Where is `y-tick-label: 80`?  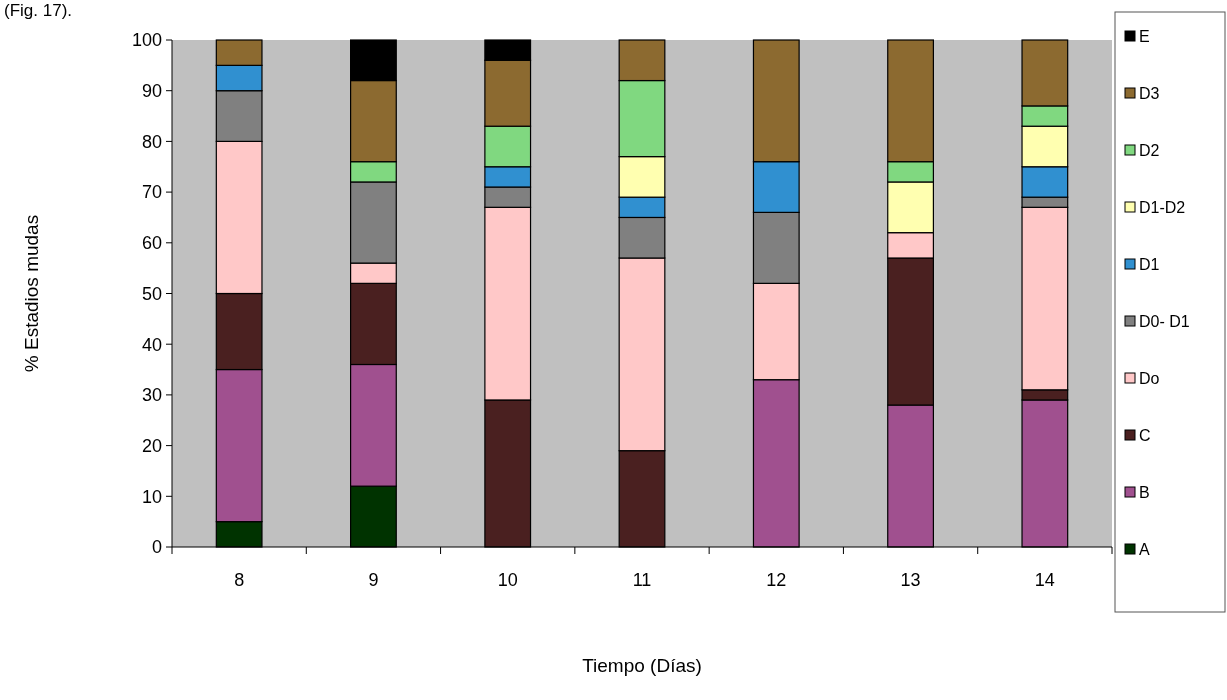 y-tick-label: 80 is located at coordinates (151, 141).